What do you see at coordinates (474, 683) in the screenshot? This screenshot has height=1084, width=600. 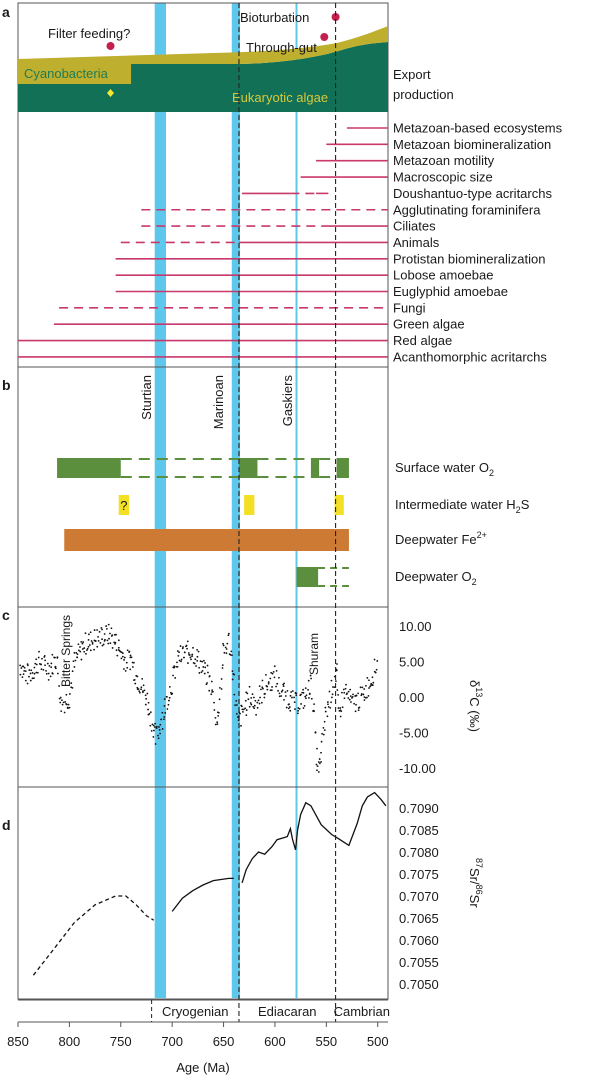 I see `label-fragment: δ` at bounding box center [474, 683].